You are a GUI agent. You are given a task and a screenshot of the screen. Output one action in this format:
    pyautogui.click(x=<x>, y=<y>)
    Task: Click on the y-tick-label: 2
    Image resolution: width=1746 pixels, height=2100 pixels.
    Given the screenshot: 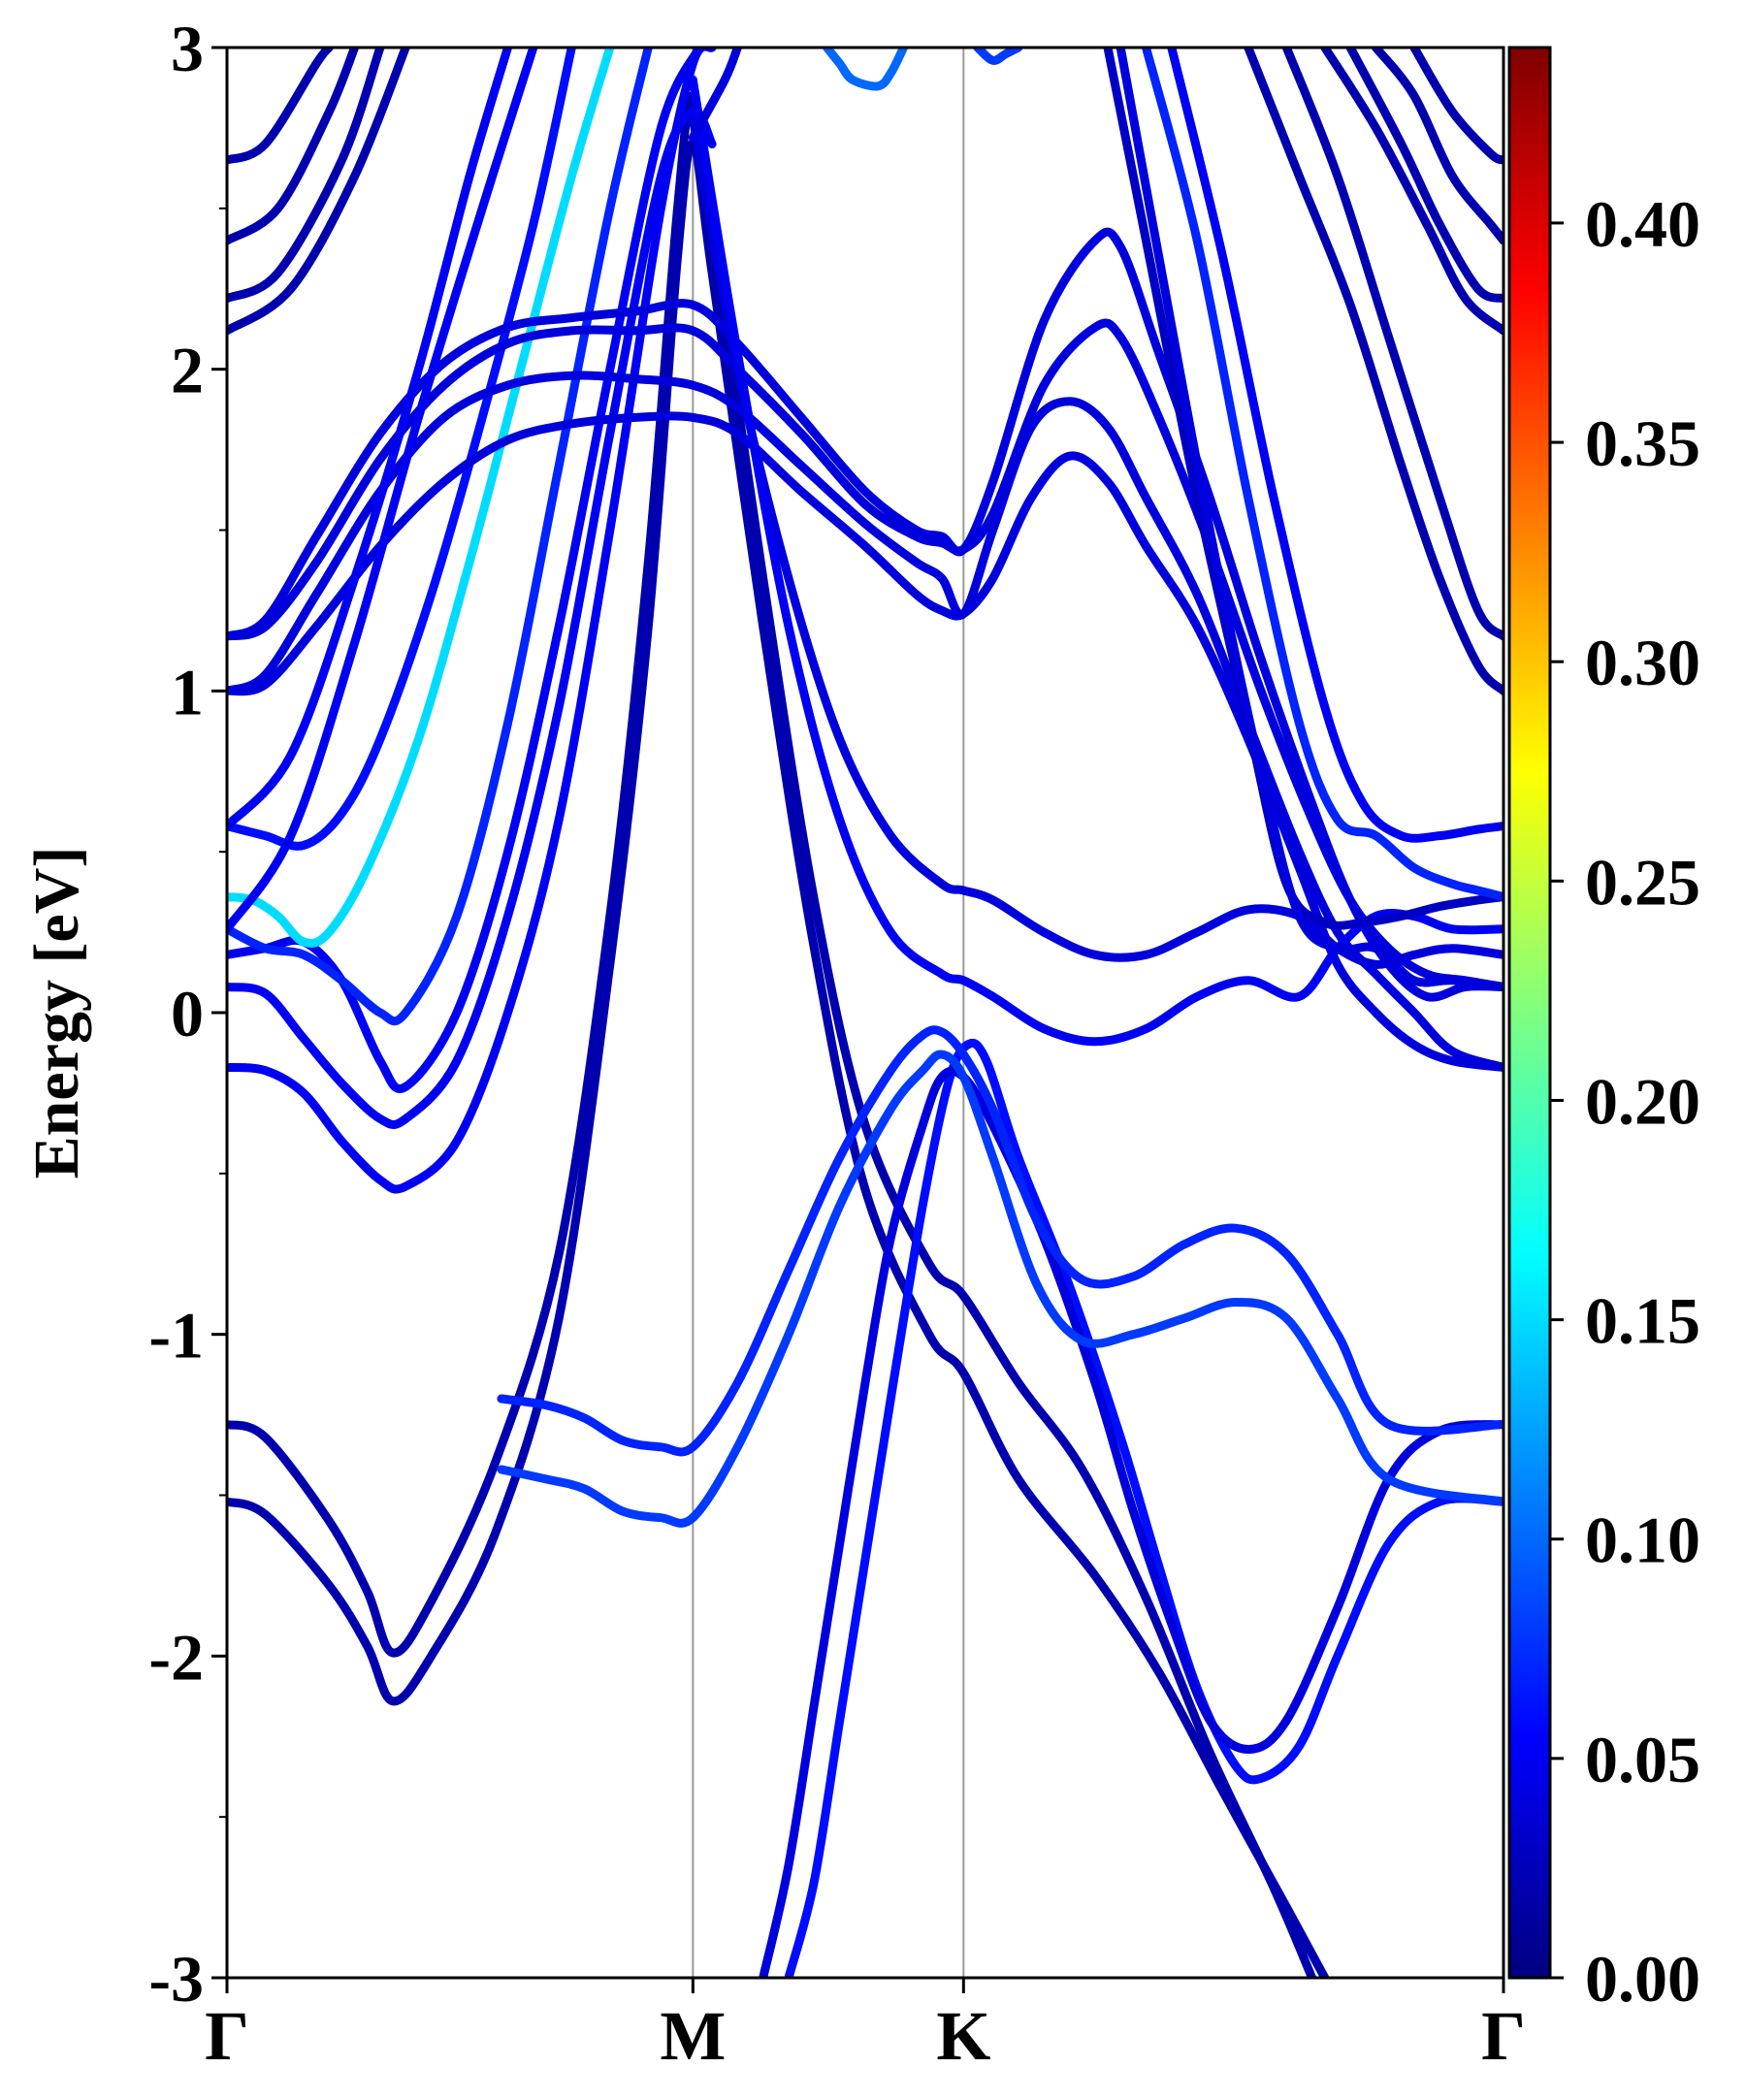 What is the action you would take?
    pyautogui.click(x=187, y=370)
    